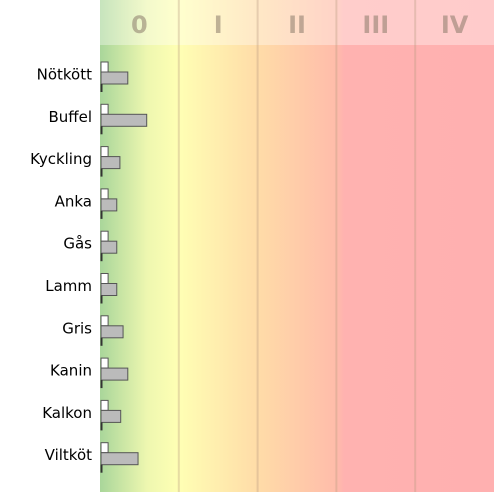 This screenshot has height=492, width=494. I want to click on category-label: Buffel, so click(70, 117).